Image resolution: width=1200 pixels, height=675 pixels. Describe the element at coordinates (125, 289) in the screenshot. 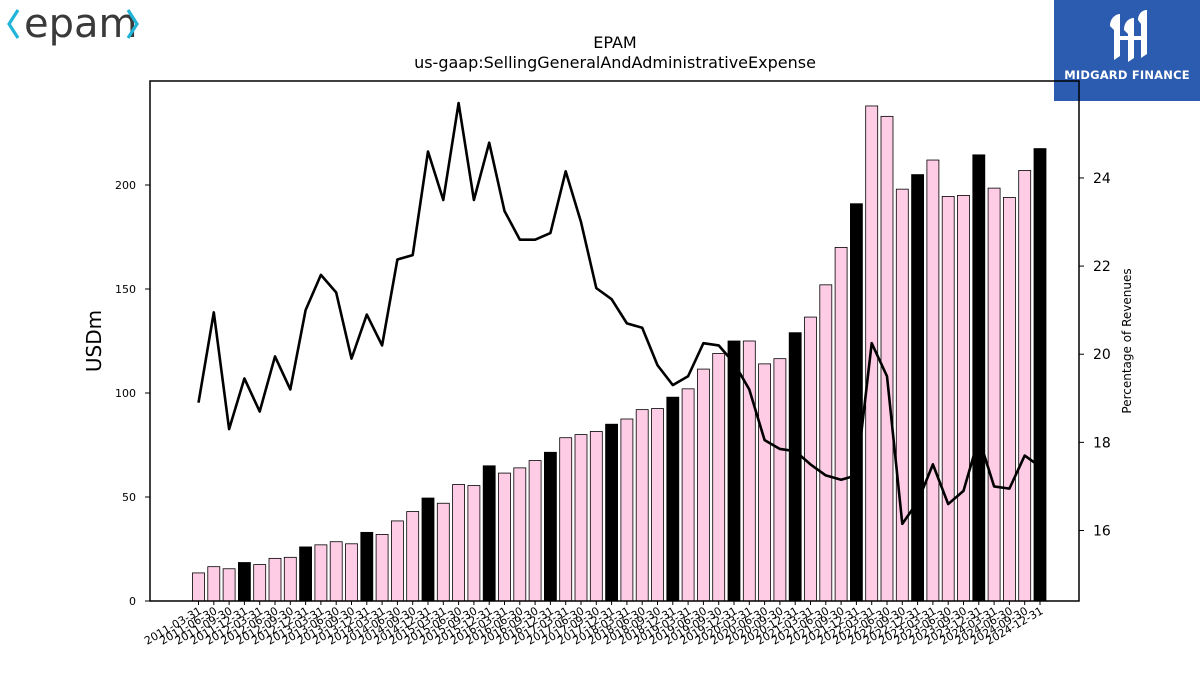

I see `y-tick-label: 150` at that location.